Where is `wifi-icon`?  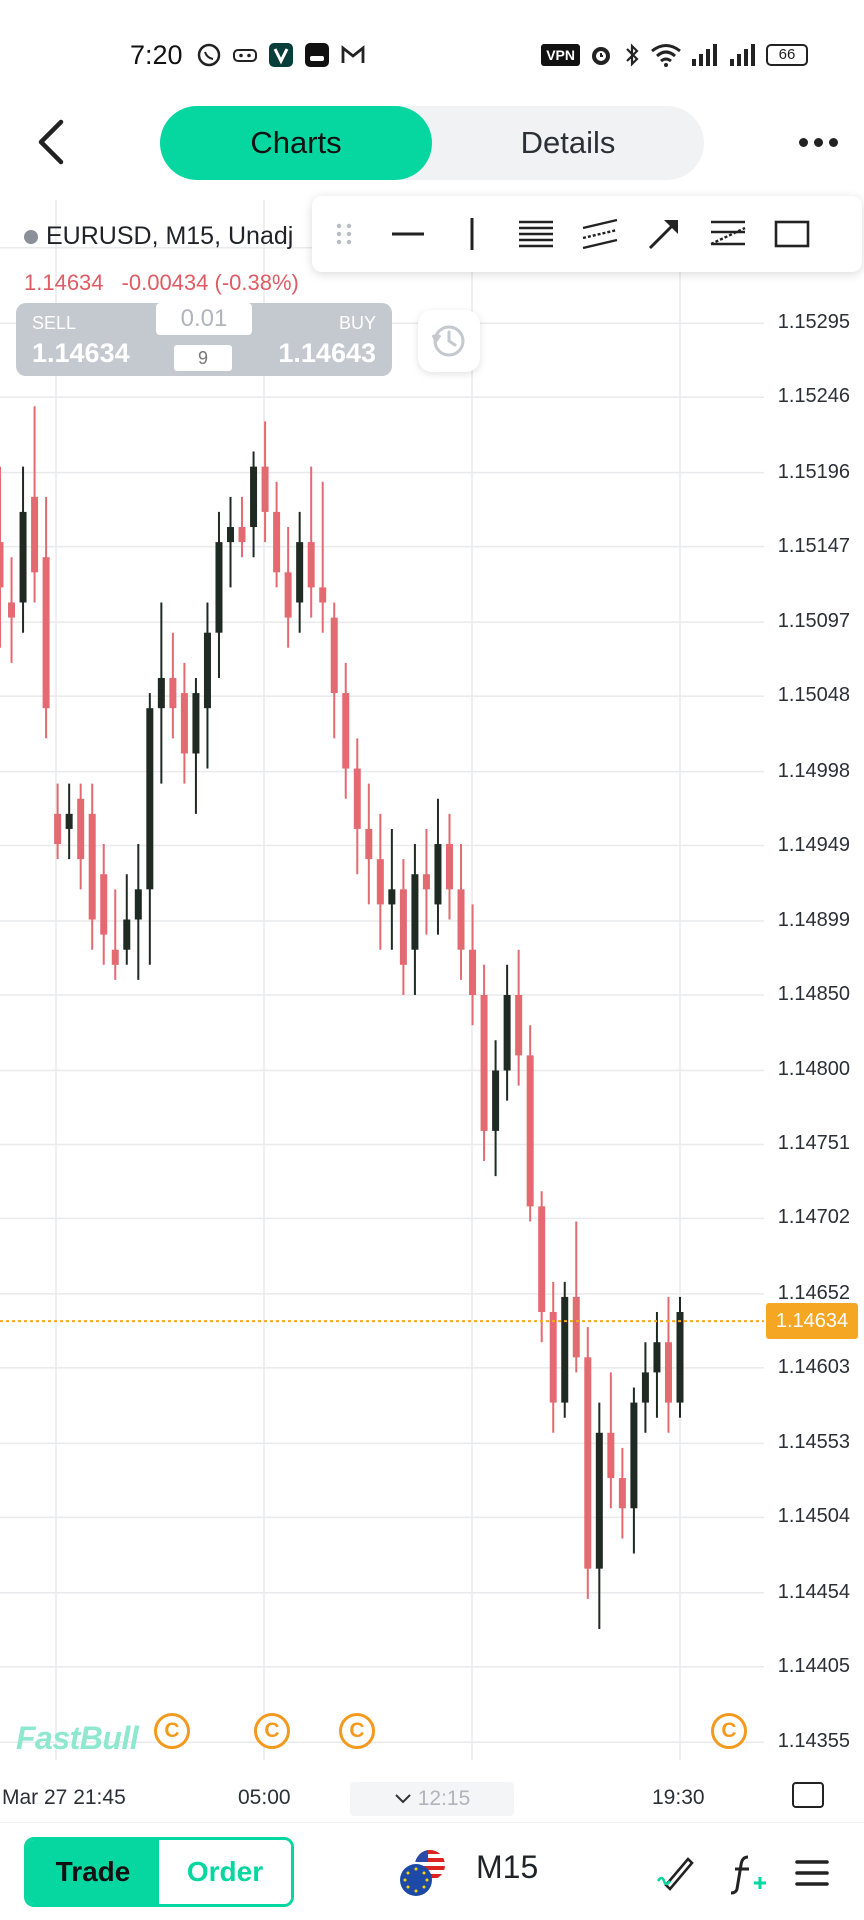
wifi-icon is located at coordinates (666, 55).